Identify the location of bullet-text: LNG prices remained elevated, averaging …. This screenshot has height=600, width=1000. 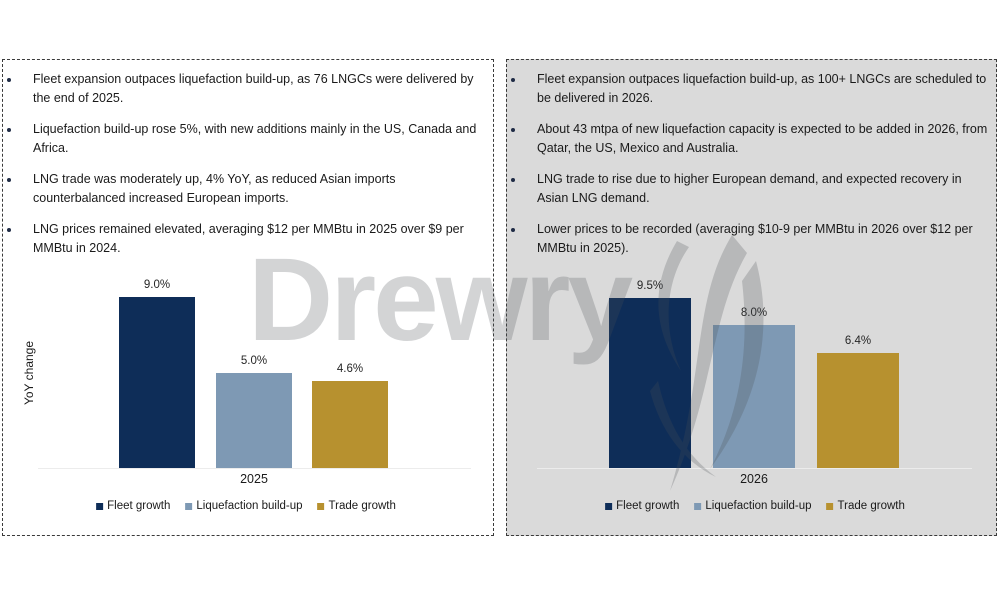
(248, 238).